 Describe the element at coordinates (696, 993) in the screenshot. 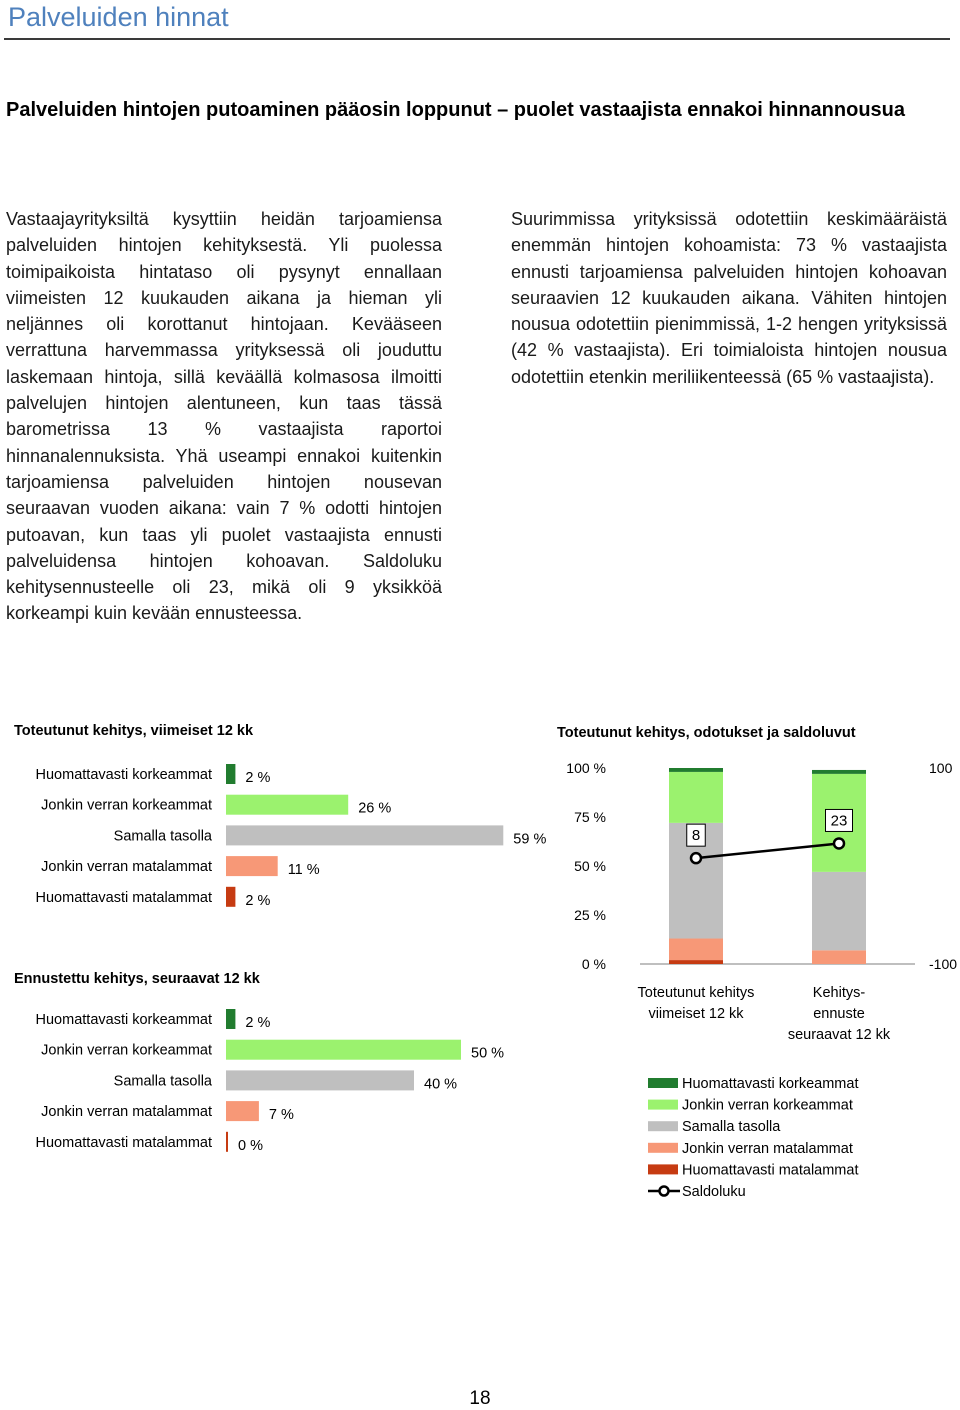

I see `category-label: Toteutunut kehitys` at that location.